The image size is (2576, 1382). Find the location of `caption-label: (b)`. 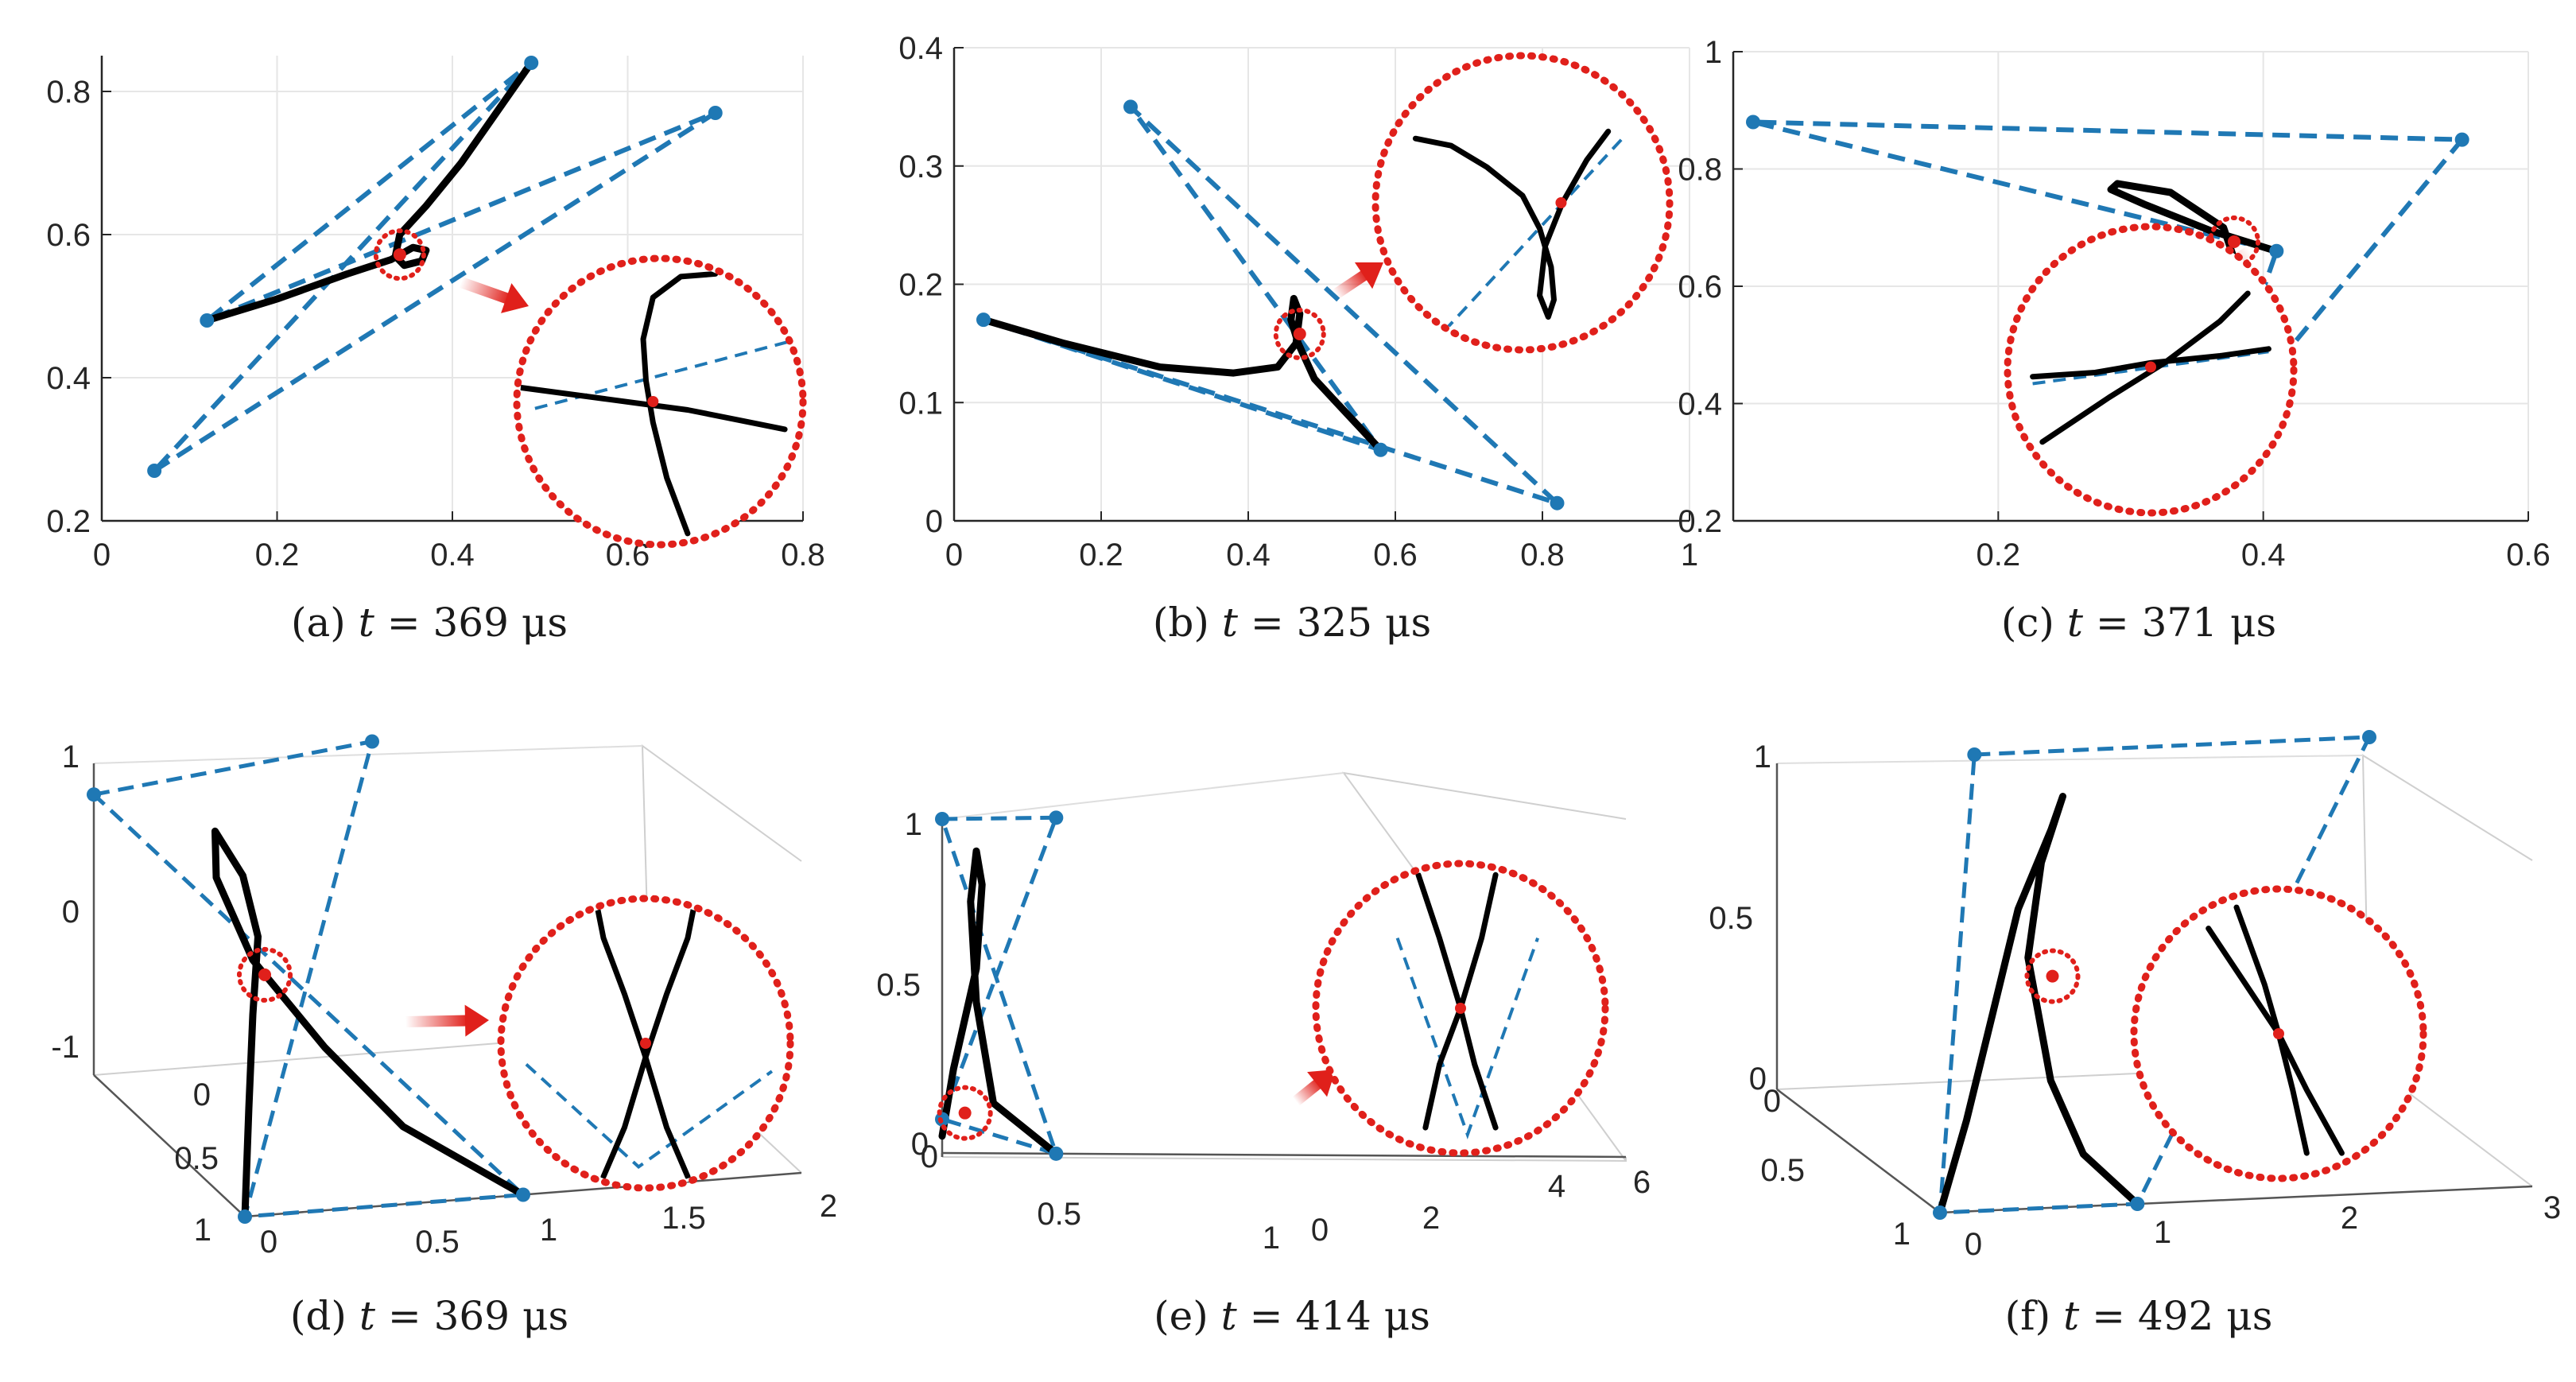

caption-label: (b) is located at coordinates (1181, 623).